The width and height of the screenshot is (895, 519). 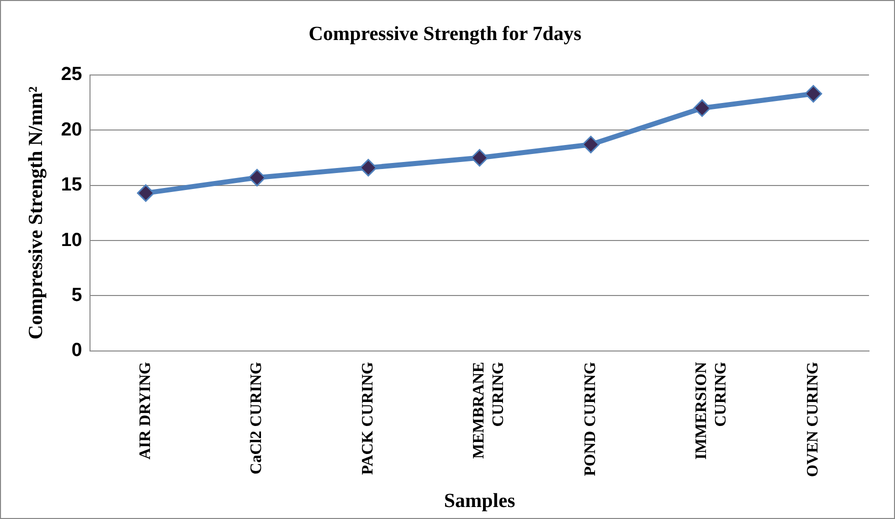 What do you see at coordinates (257, 417) in the screenshot?
I see `x-tick-label: CaCl2 CURING` at bounding box center [257, 417].